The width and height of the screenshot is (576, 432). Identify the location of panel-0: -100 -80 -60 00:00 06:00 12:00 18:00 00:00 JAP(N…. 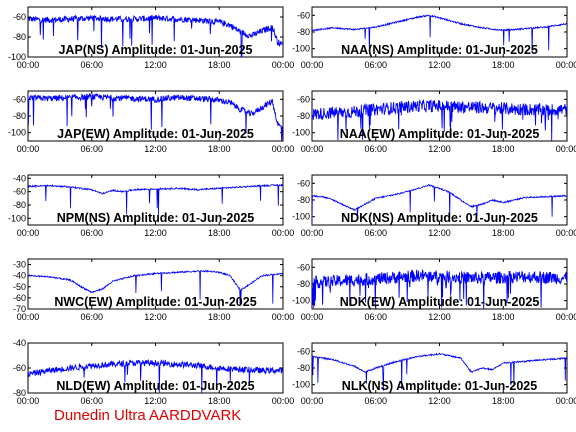
(151, 38).